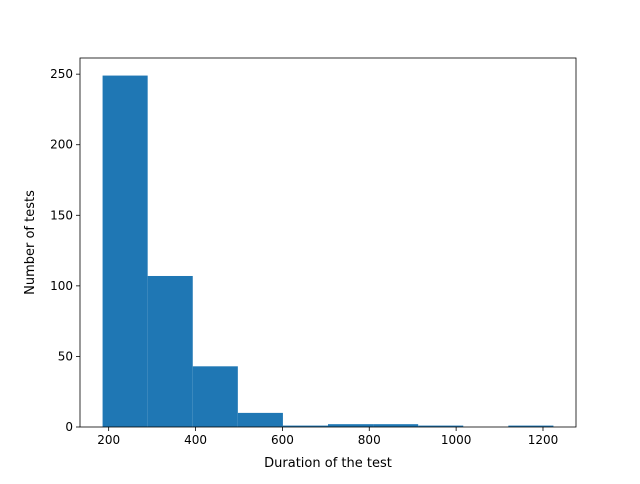 The image size is (640, 484). I want to click on y-tick-label: 150, so click(61, 215).